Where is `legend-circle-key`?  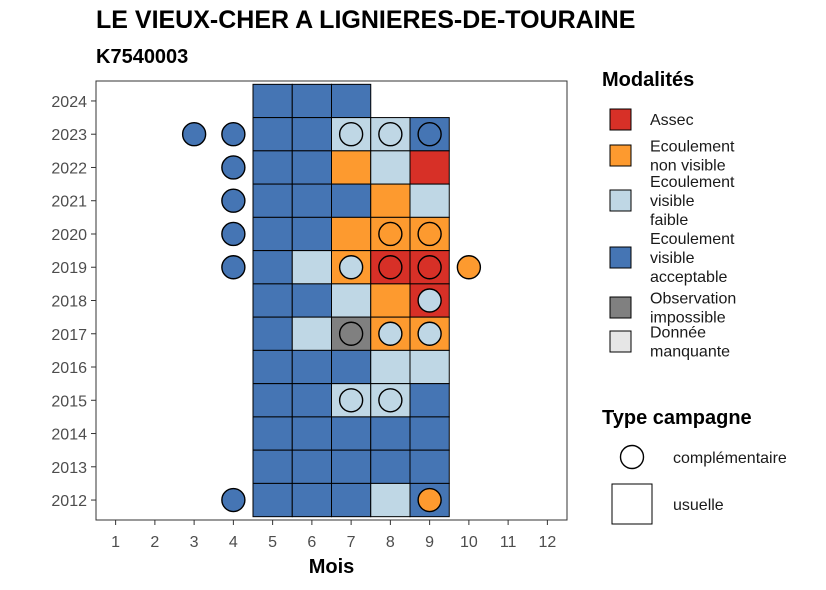 legend-circle-key is located at coordinates (632, 457).